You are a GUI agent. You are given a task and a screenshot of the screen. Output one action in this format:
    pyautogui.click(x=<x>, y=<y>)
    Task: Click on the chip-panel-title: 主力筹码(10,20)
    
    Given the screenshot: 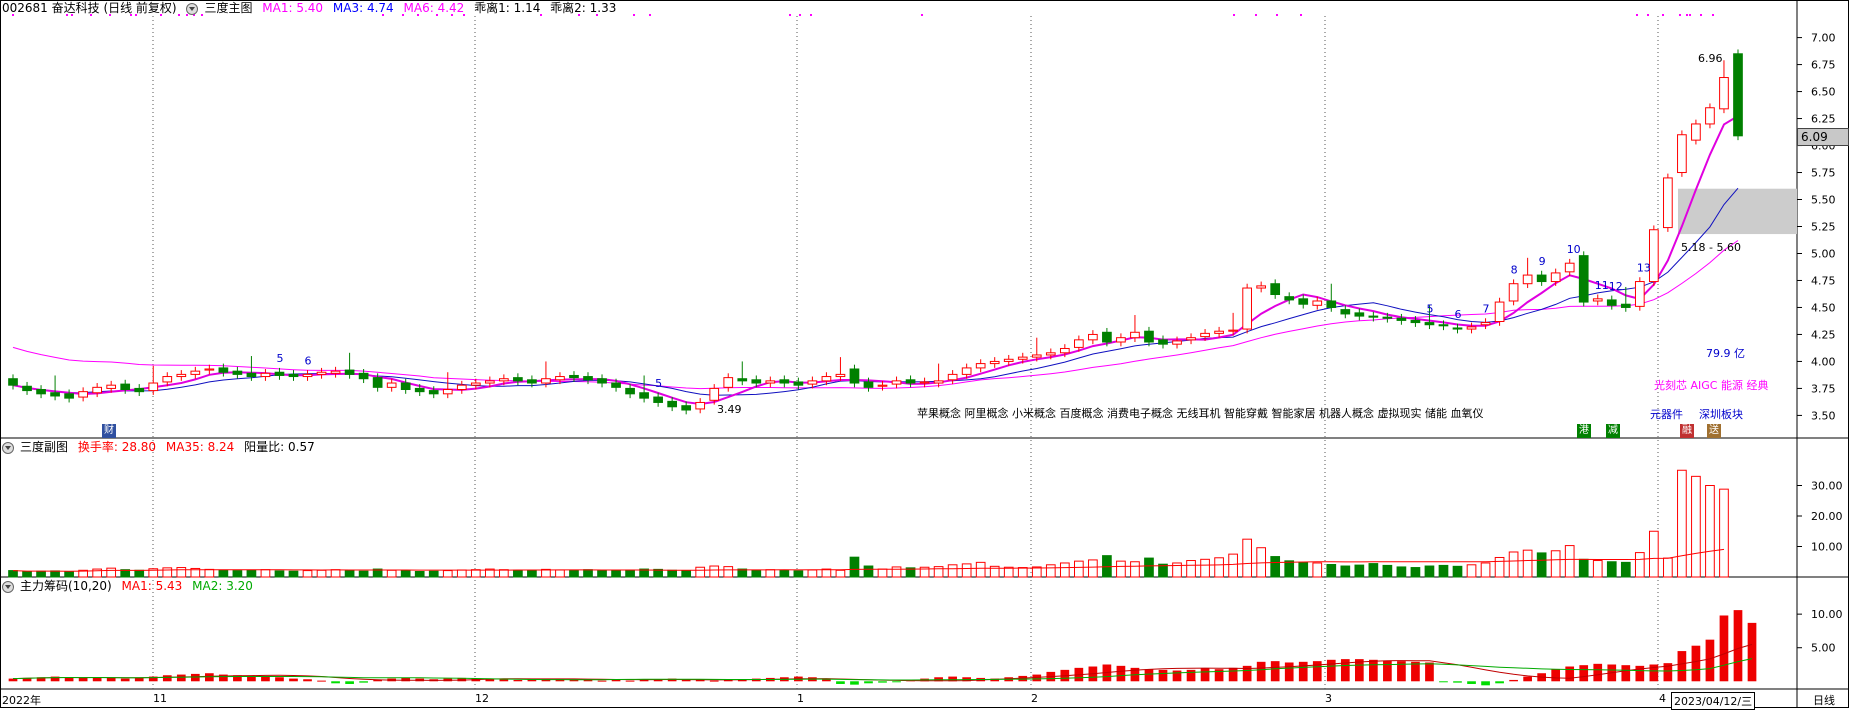 What is the action you would take?
    pyautogui.click(x=66, y=586)
    